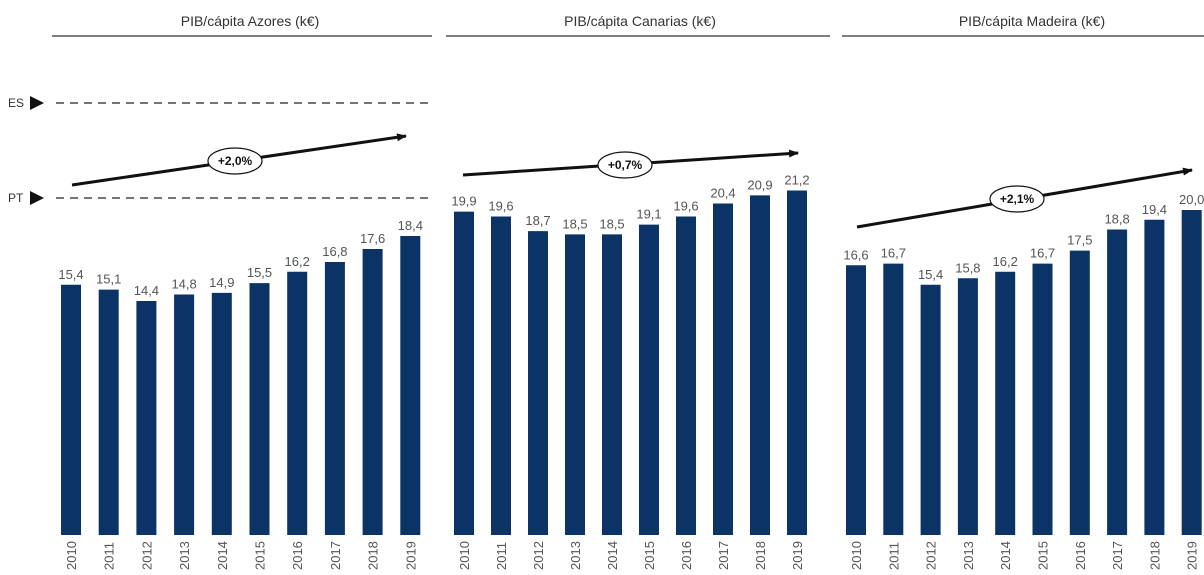  Describe the element at coordinates (372, 238) in the screenshot. I see `data-label: 17,6` at that location.